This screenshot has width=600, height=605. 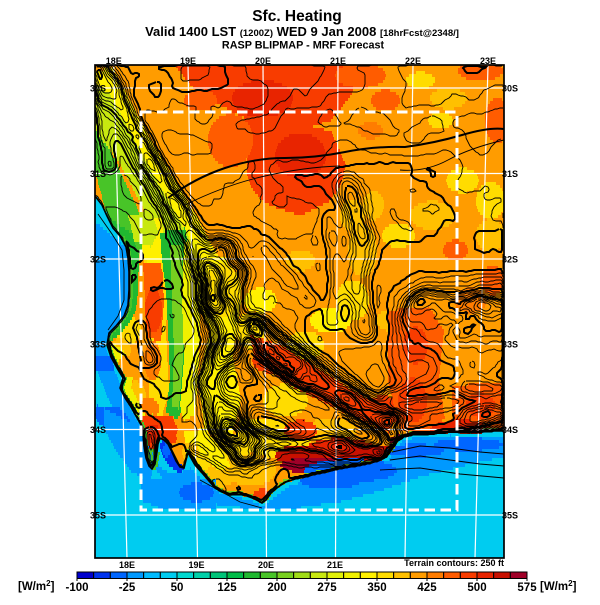 What do you see at coordinates (454, 563) in the screenshot?
I see `svg-text: Terrain contours: 250 ft` at bounding box center [454, 563].